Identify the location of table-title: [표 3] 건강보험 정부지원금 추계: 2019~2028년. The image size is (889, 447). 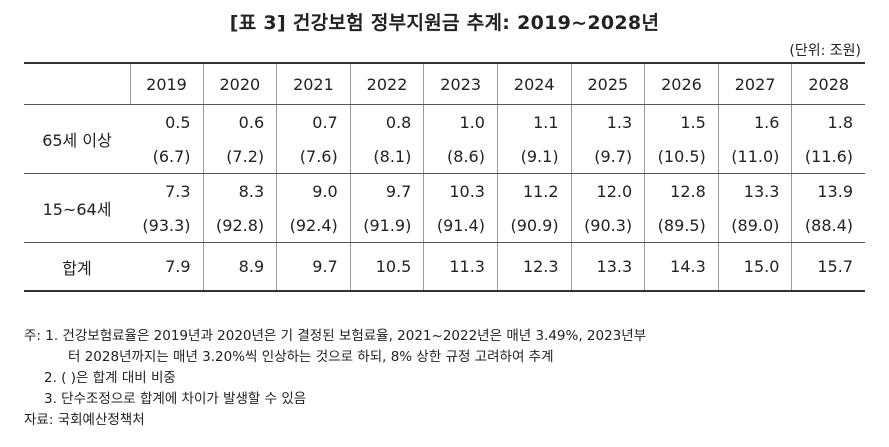
(444, 23).